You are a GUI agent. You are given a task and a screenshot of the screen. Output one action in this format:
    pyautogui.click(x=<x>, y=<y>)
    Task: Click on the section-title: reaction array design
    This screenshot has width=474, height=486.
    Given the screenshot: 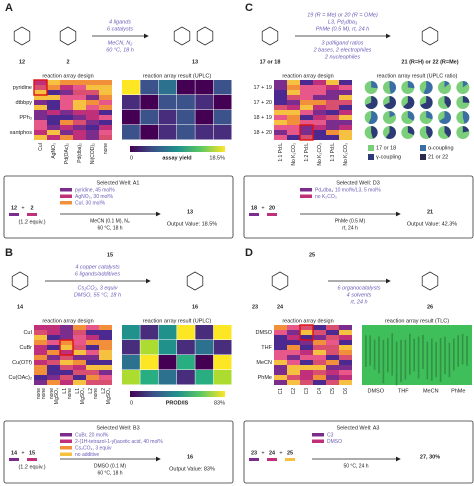 What is the action you would take?
    pyautogui.click(x=307, y=76)
    